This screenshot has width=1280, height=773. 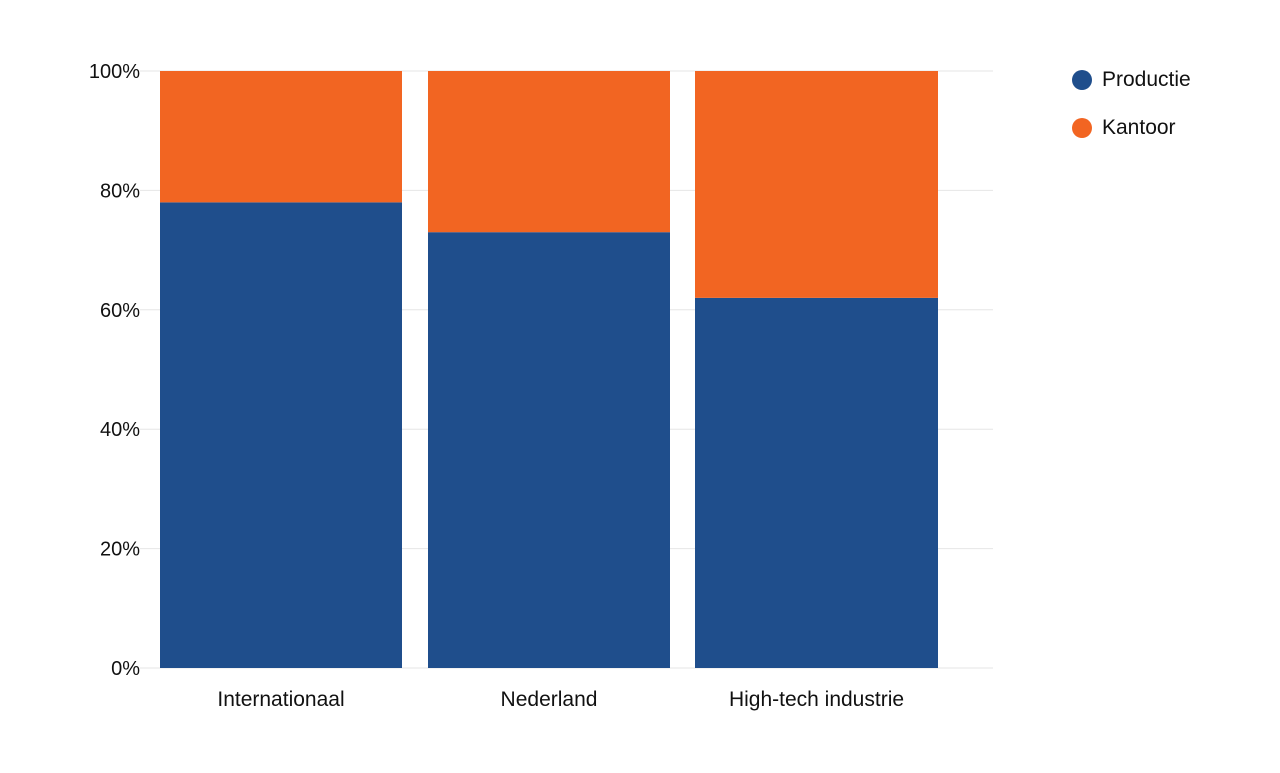 I want to click on legend-label-productie: Productie, so click(x=1146, y=79).